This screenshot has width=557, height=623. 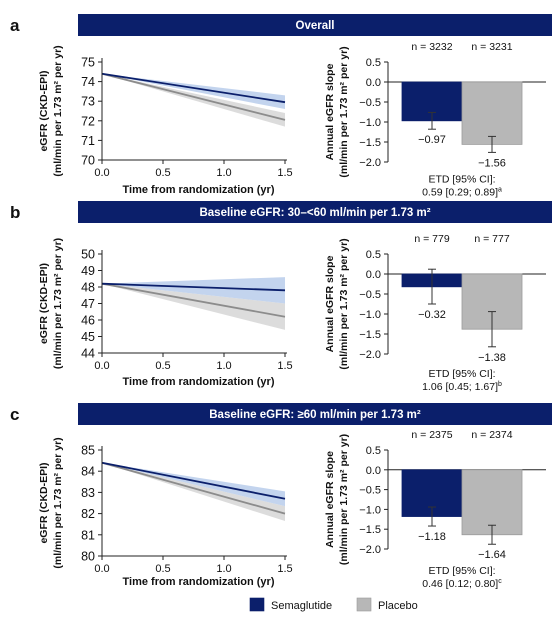 What do you see at coordinates (88, 354) in the screenshot?
I see `y-tick-label: 44` at bounding box center [88, 354].